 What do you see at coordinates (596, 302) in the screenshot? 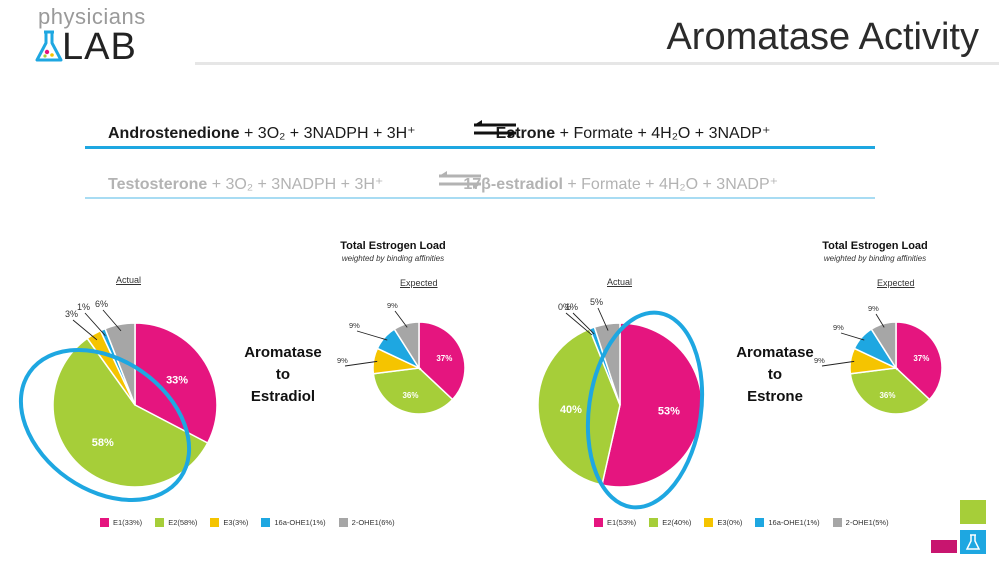
I see `right-actual-outer-label: 5%` at bounding box center [596, 302].